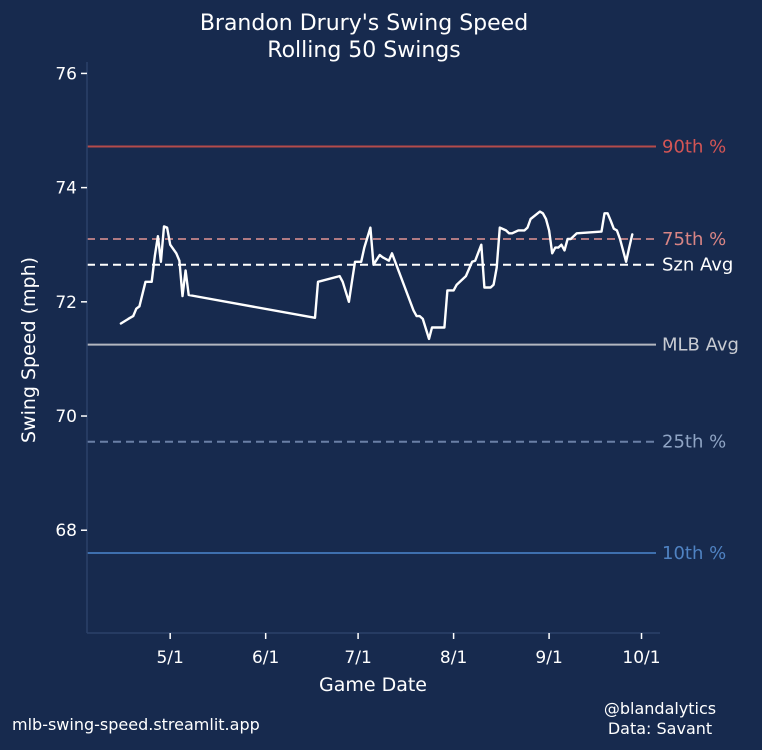 The image size is (762, 750). What do you see at coordinates (660, 728) in the screenshot?
I see `footer-source: Data: Savant` at bounding box center [660, 728].